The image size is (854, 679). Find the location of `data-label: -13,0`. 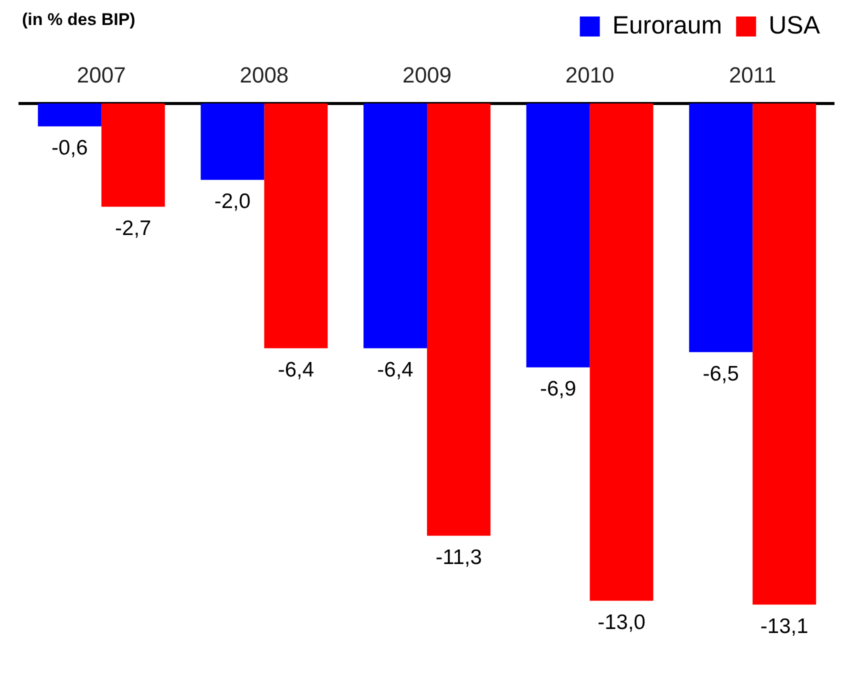

data-label: -13,0 is located at coordinates (622, 622).